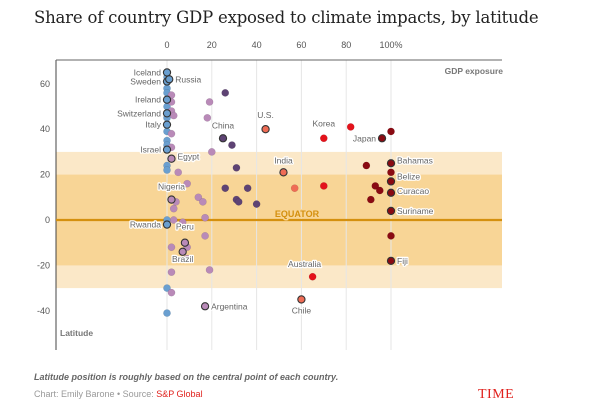 Image resolution: width=600 pixels, height=412 pixels. Describe the element at coordinates (257, 45) in the screenshot. I see `x-tick-label: 40` at that location.